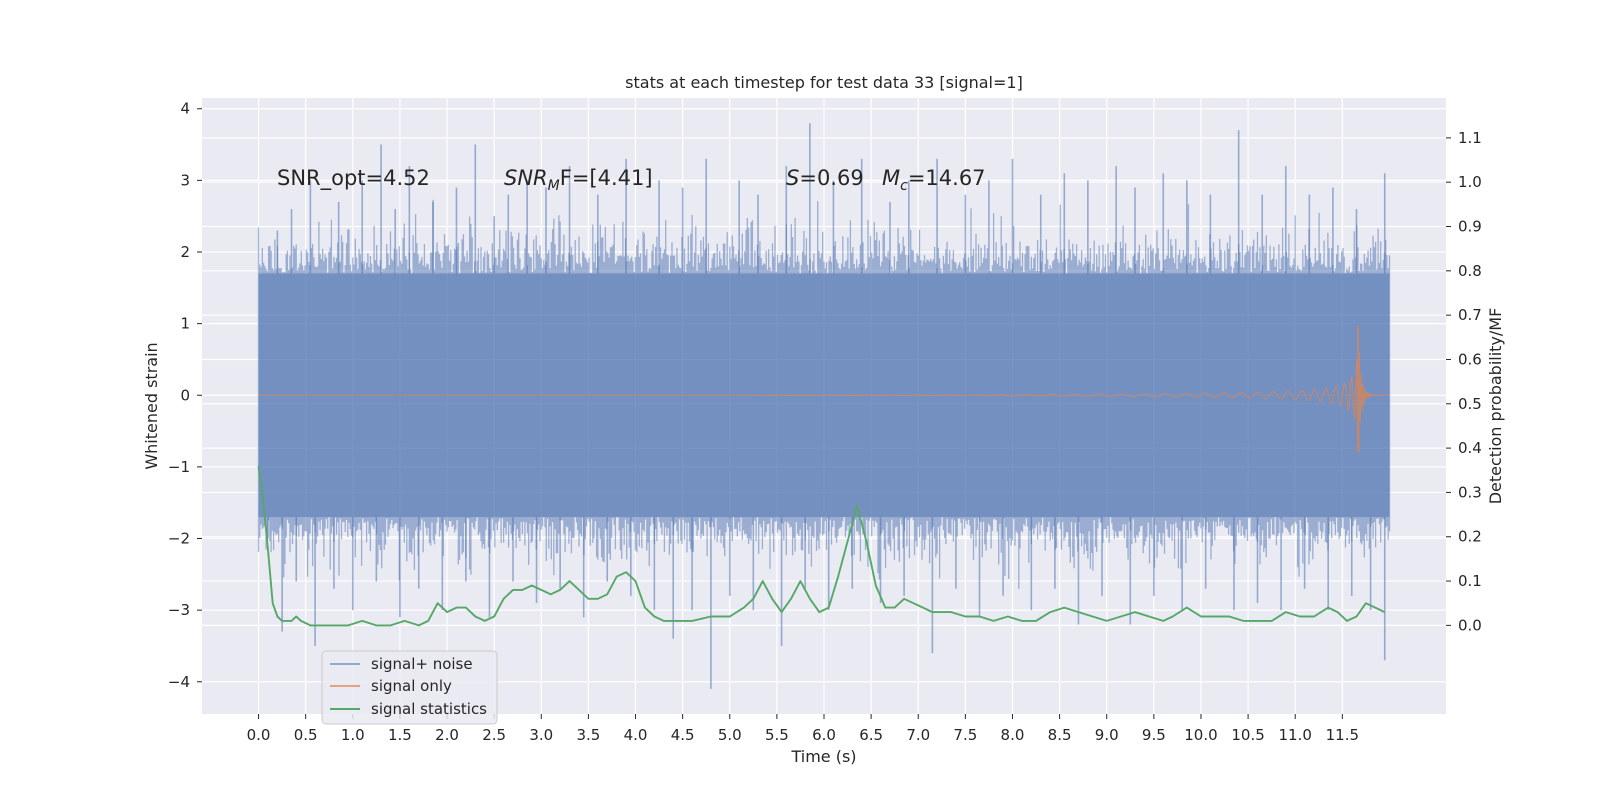 The image size is (1600, 800). I want to click on y-right-tick-label: 1.1, so click(1470, 138).